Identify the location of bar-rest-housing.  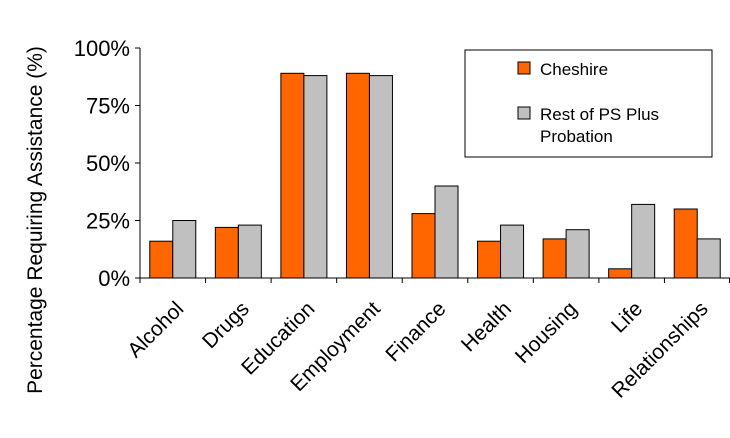
(577, 254).